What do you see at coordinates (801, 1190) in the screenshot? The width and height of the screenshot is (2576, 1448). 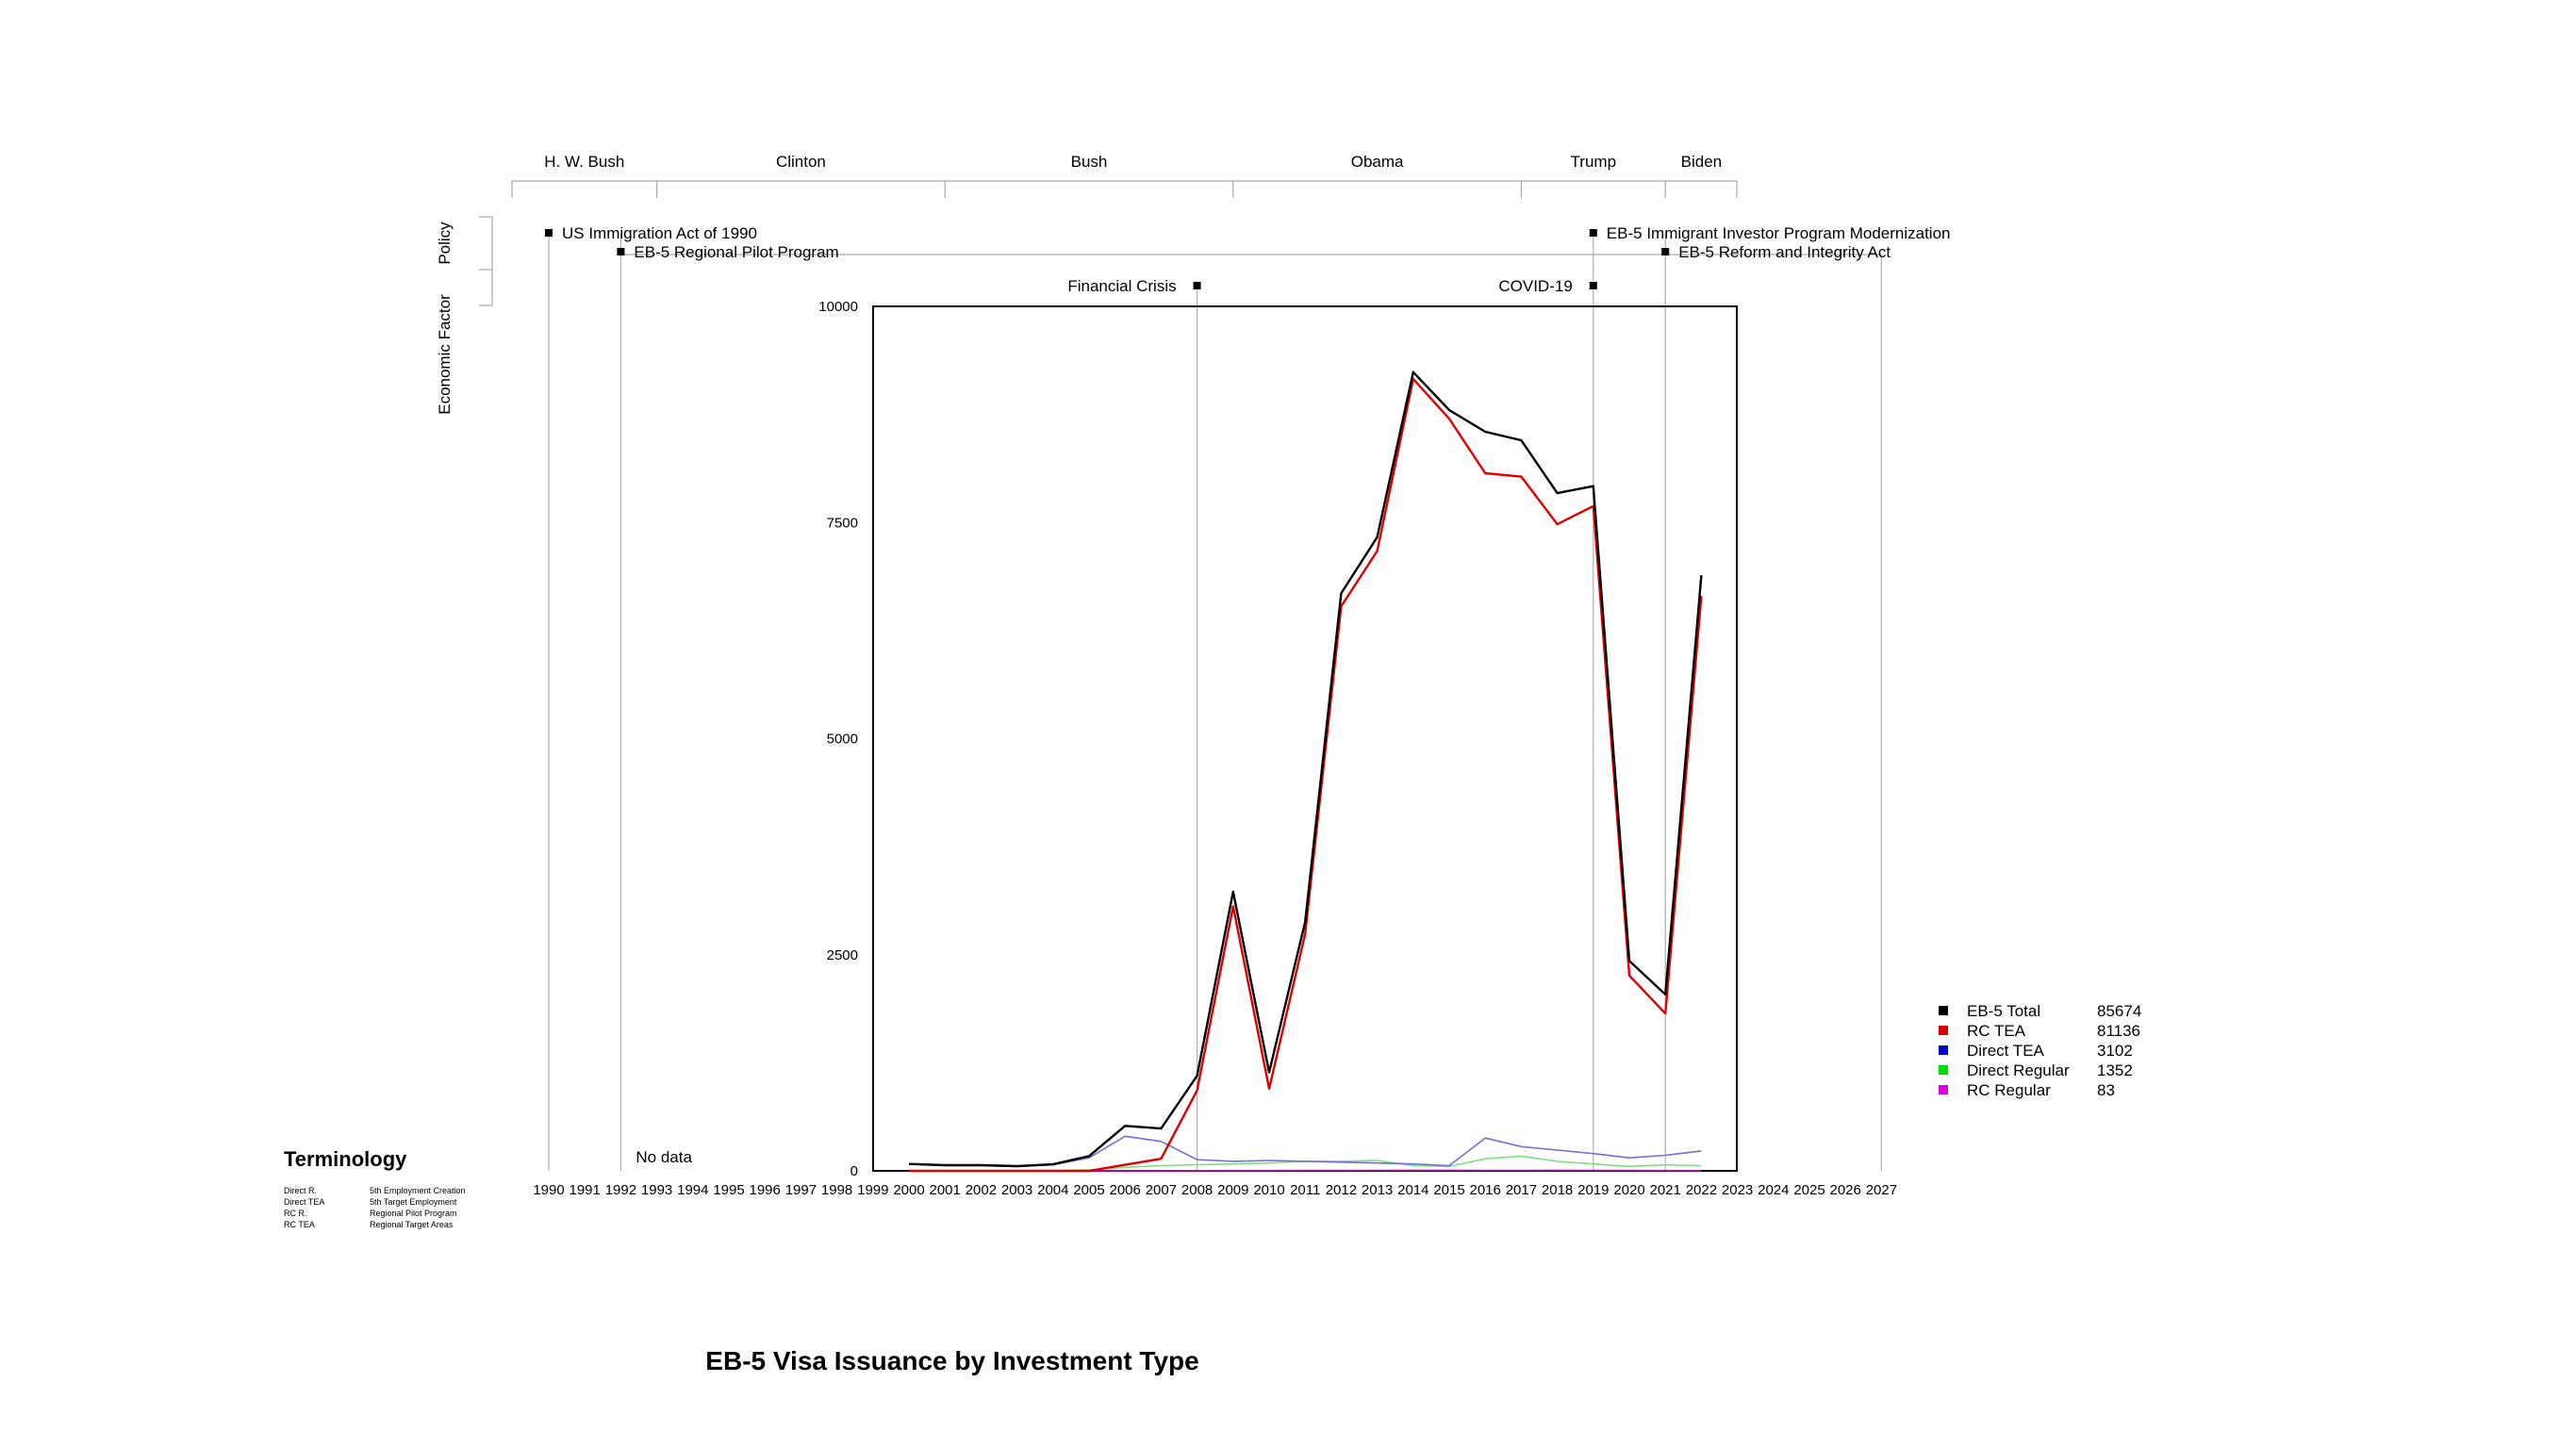 I see `x-tick-label: 1997` at bounding box center [801, 1190].